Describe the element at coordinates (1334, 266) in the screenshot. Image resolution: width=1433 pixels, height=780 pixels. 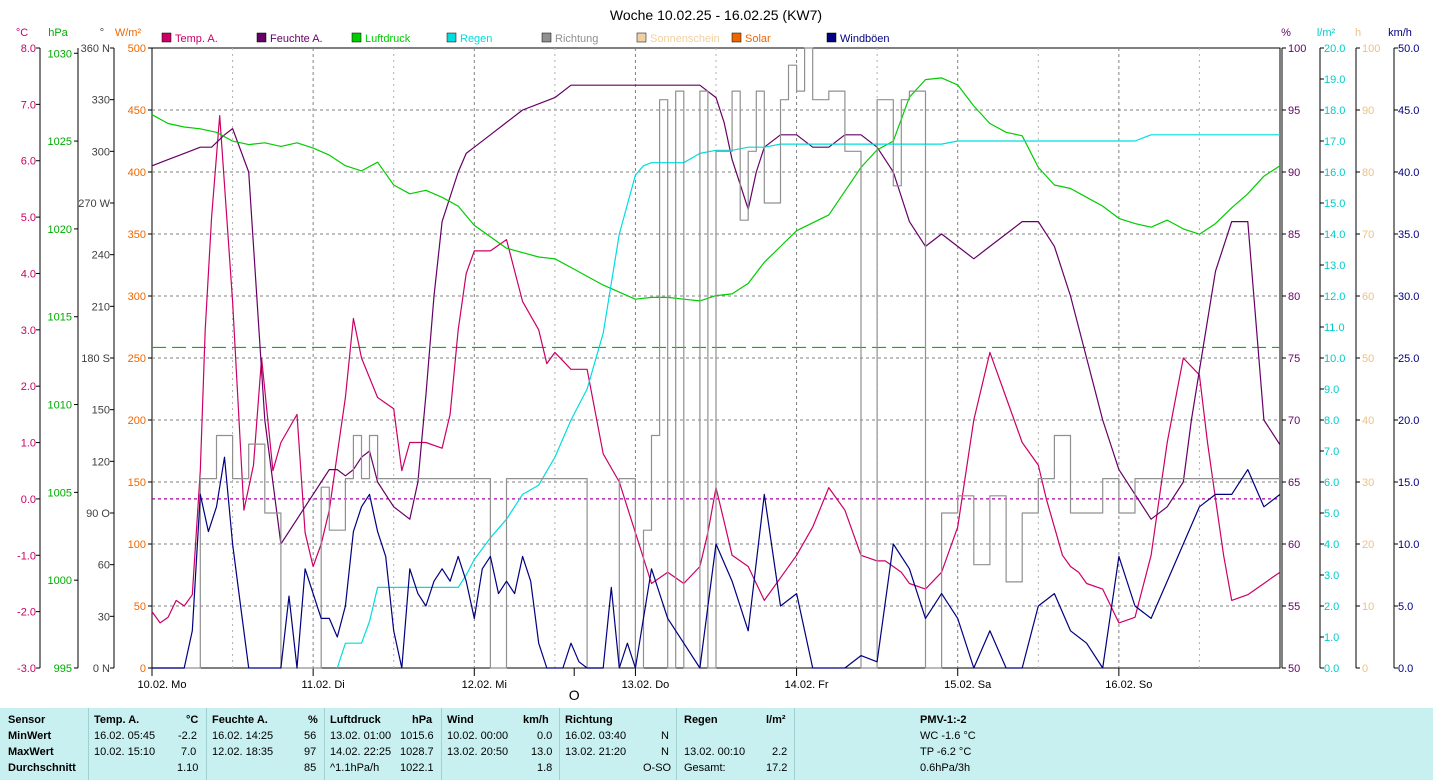
I see `rain-tick-label: 13.0` at that location.